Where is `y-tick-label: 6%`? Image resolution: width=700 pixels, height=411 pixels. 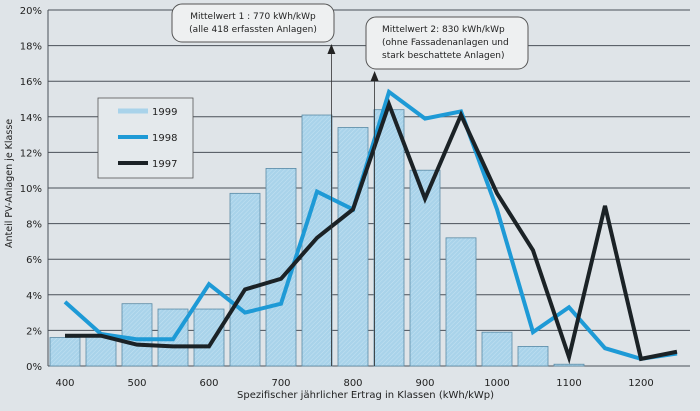 y-tick-label: 6% is located at coordinates (34, 260).